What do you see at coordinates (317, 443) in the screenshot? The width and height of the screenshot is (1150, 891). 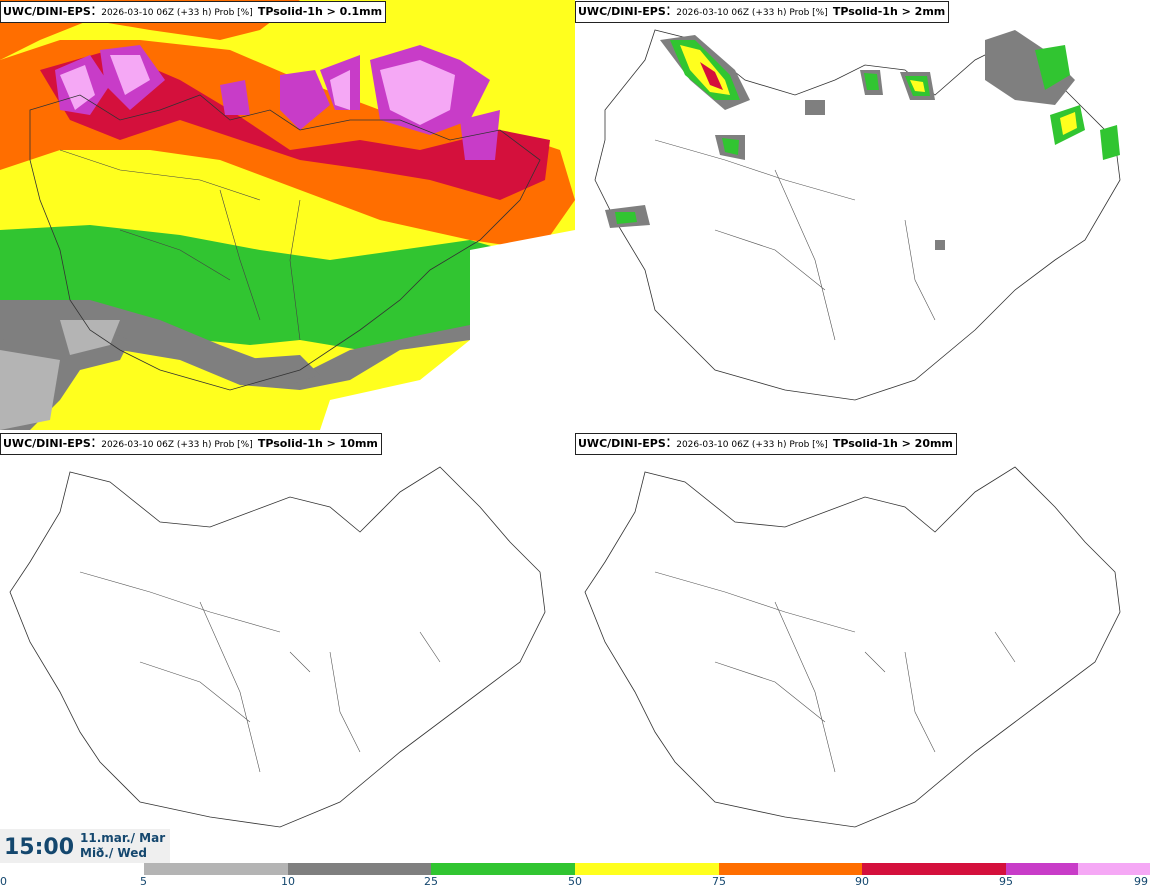 I see `parameter-label: TPsolid-1h > 10mm` at bounding box center [317, 443].